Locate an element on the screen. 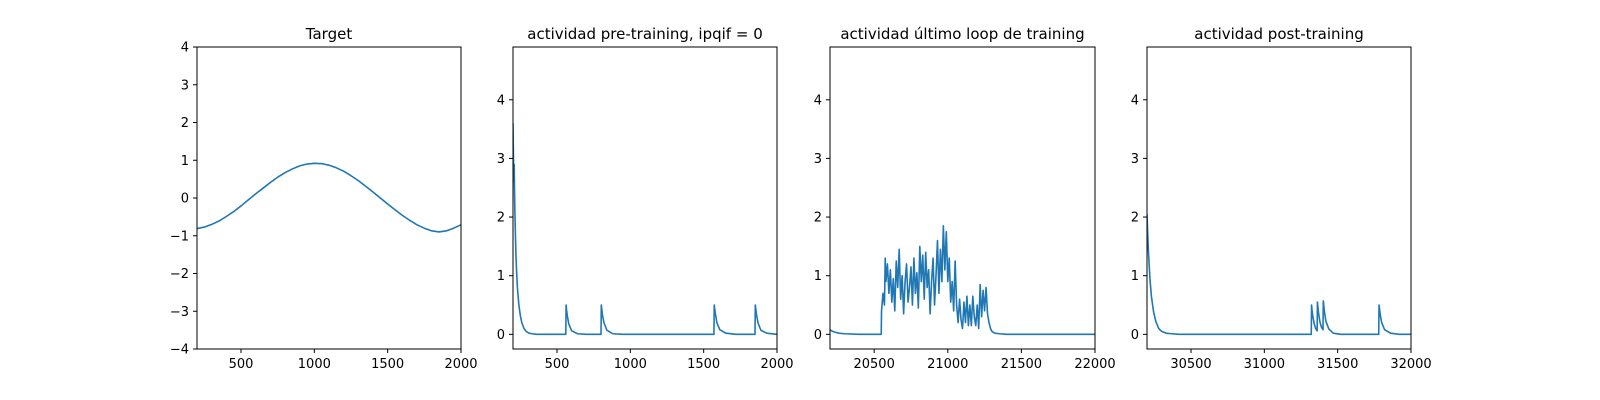  subplot-title: actividad pre-training, ipqif = 0 is located at coordinates (645, 34).